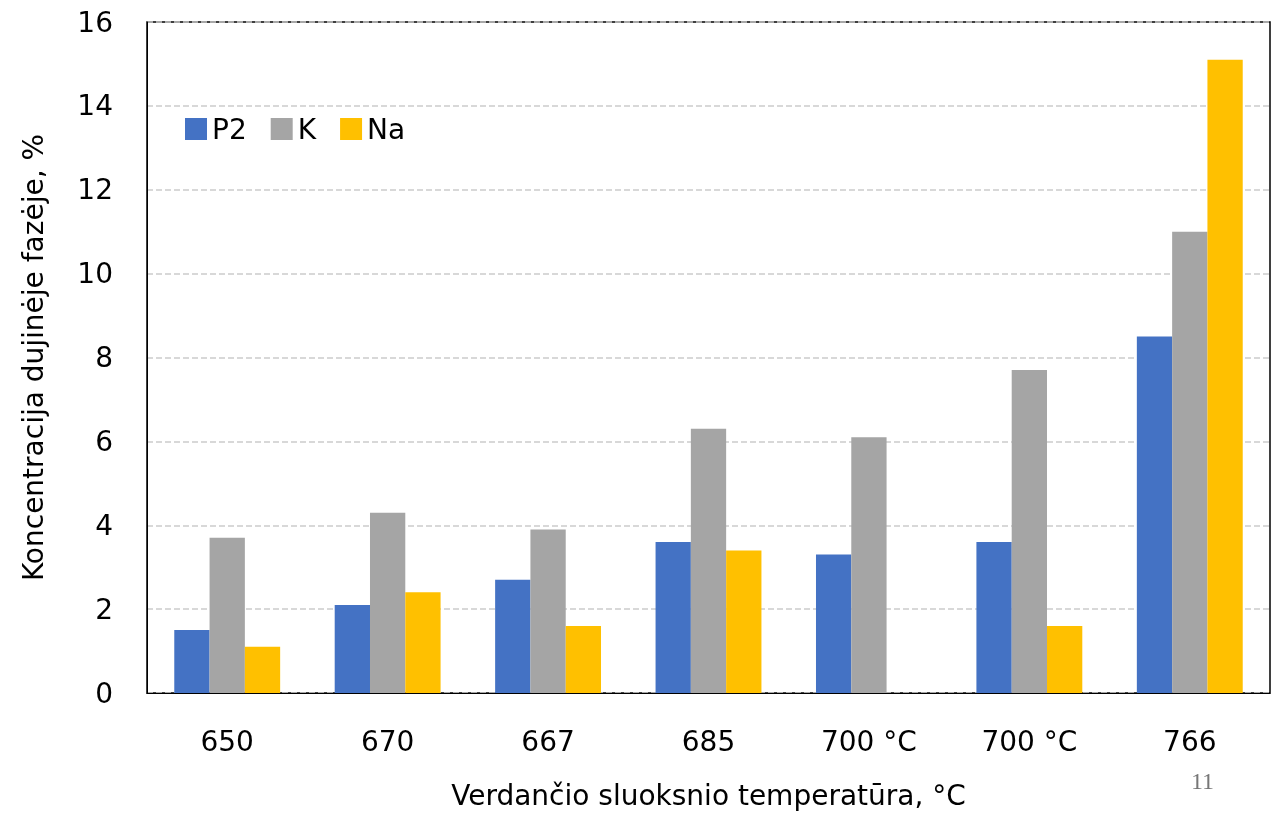  I want to click on y-tick-label: 14, so click(95, 106).